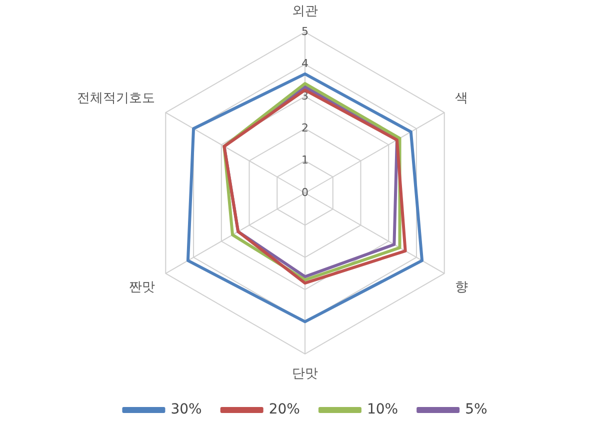 This screenshot has width=611, height=432. I want to click on legend-label: 5%, so click(476, 410).